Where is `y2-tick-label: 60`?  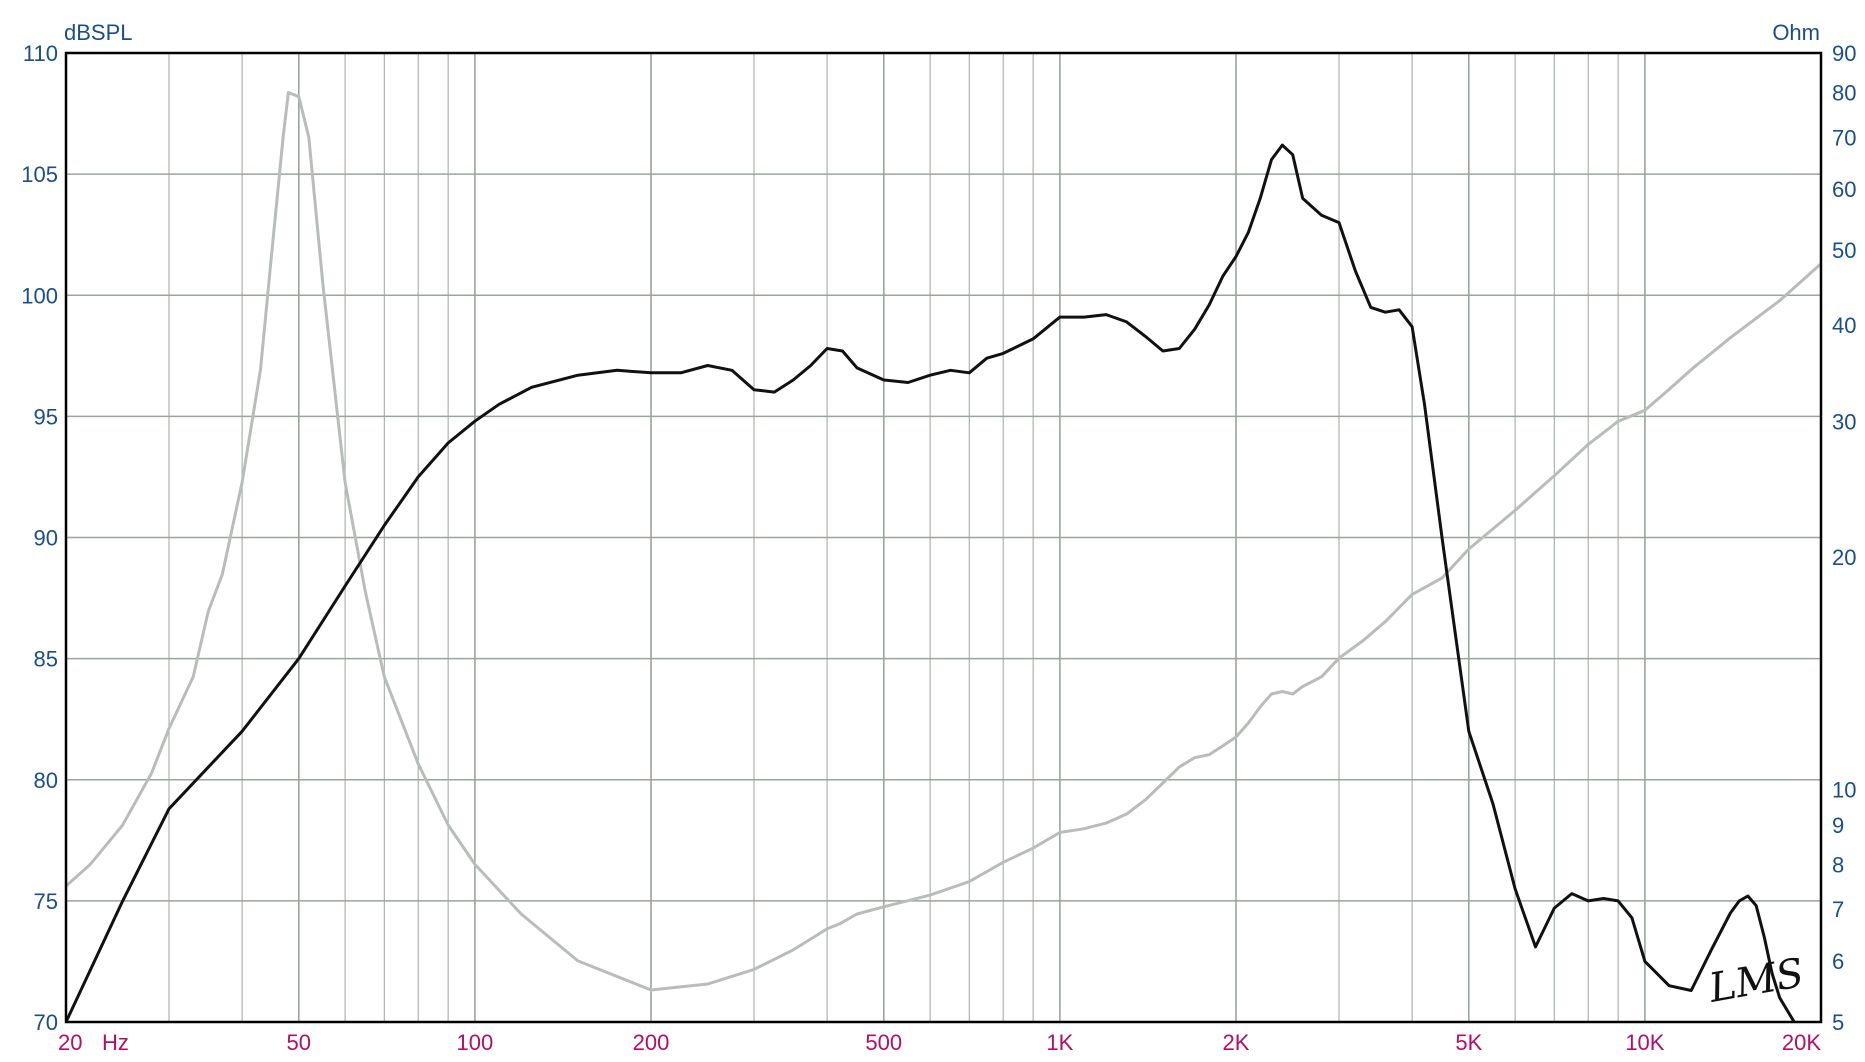
y2-tick-label: 60 is located at coordinates (1844, 189).